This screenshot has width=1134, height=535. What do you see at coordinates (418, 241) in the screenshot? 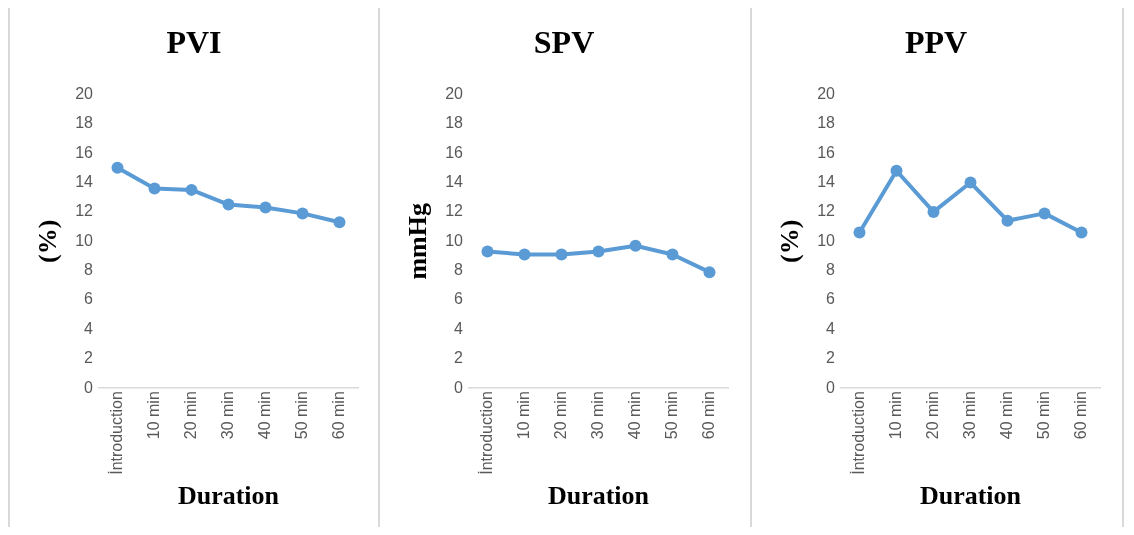
I see `y-axis-title: mmHg` at bounding box center [418, 241].